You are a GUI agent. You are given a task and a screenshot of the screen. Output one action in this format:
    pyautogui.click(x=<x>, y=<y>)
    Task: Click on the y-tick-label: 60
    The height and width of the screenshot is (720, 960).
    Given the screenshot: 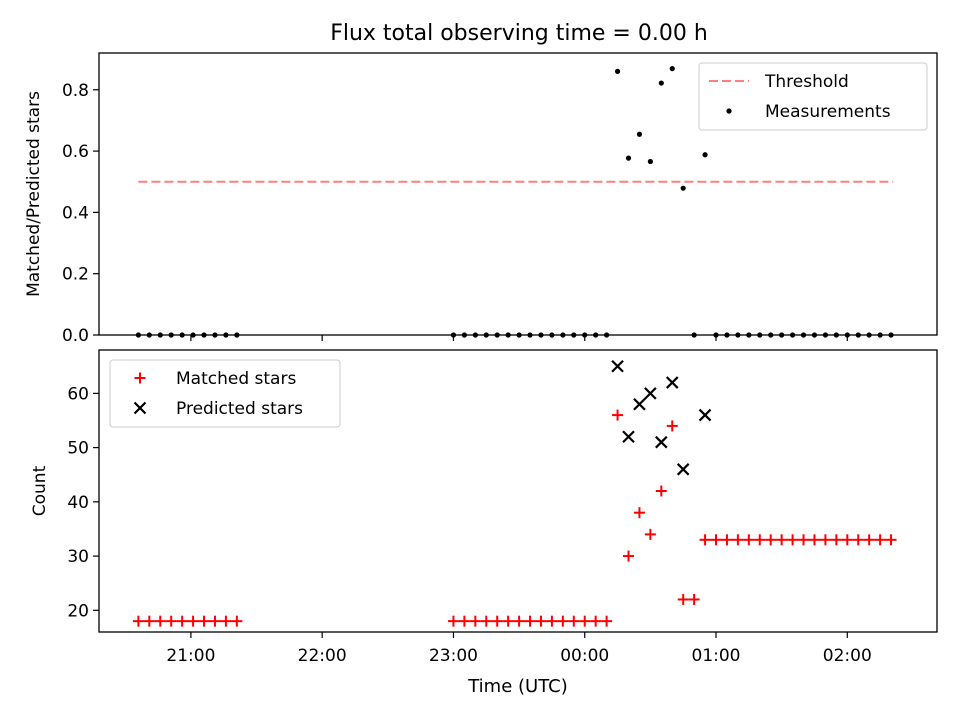 What is the action you would take?
    pyautogui.click(x=78, y=394)
    